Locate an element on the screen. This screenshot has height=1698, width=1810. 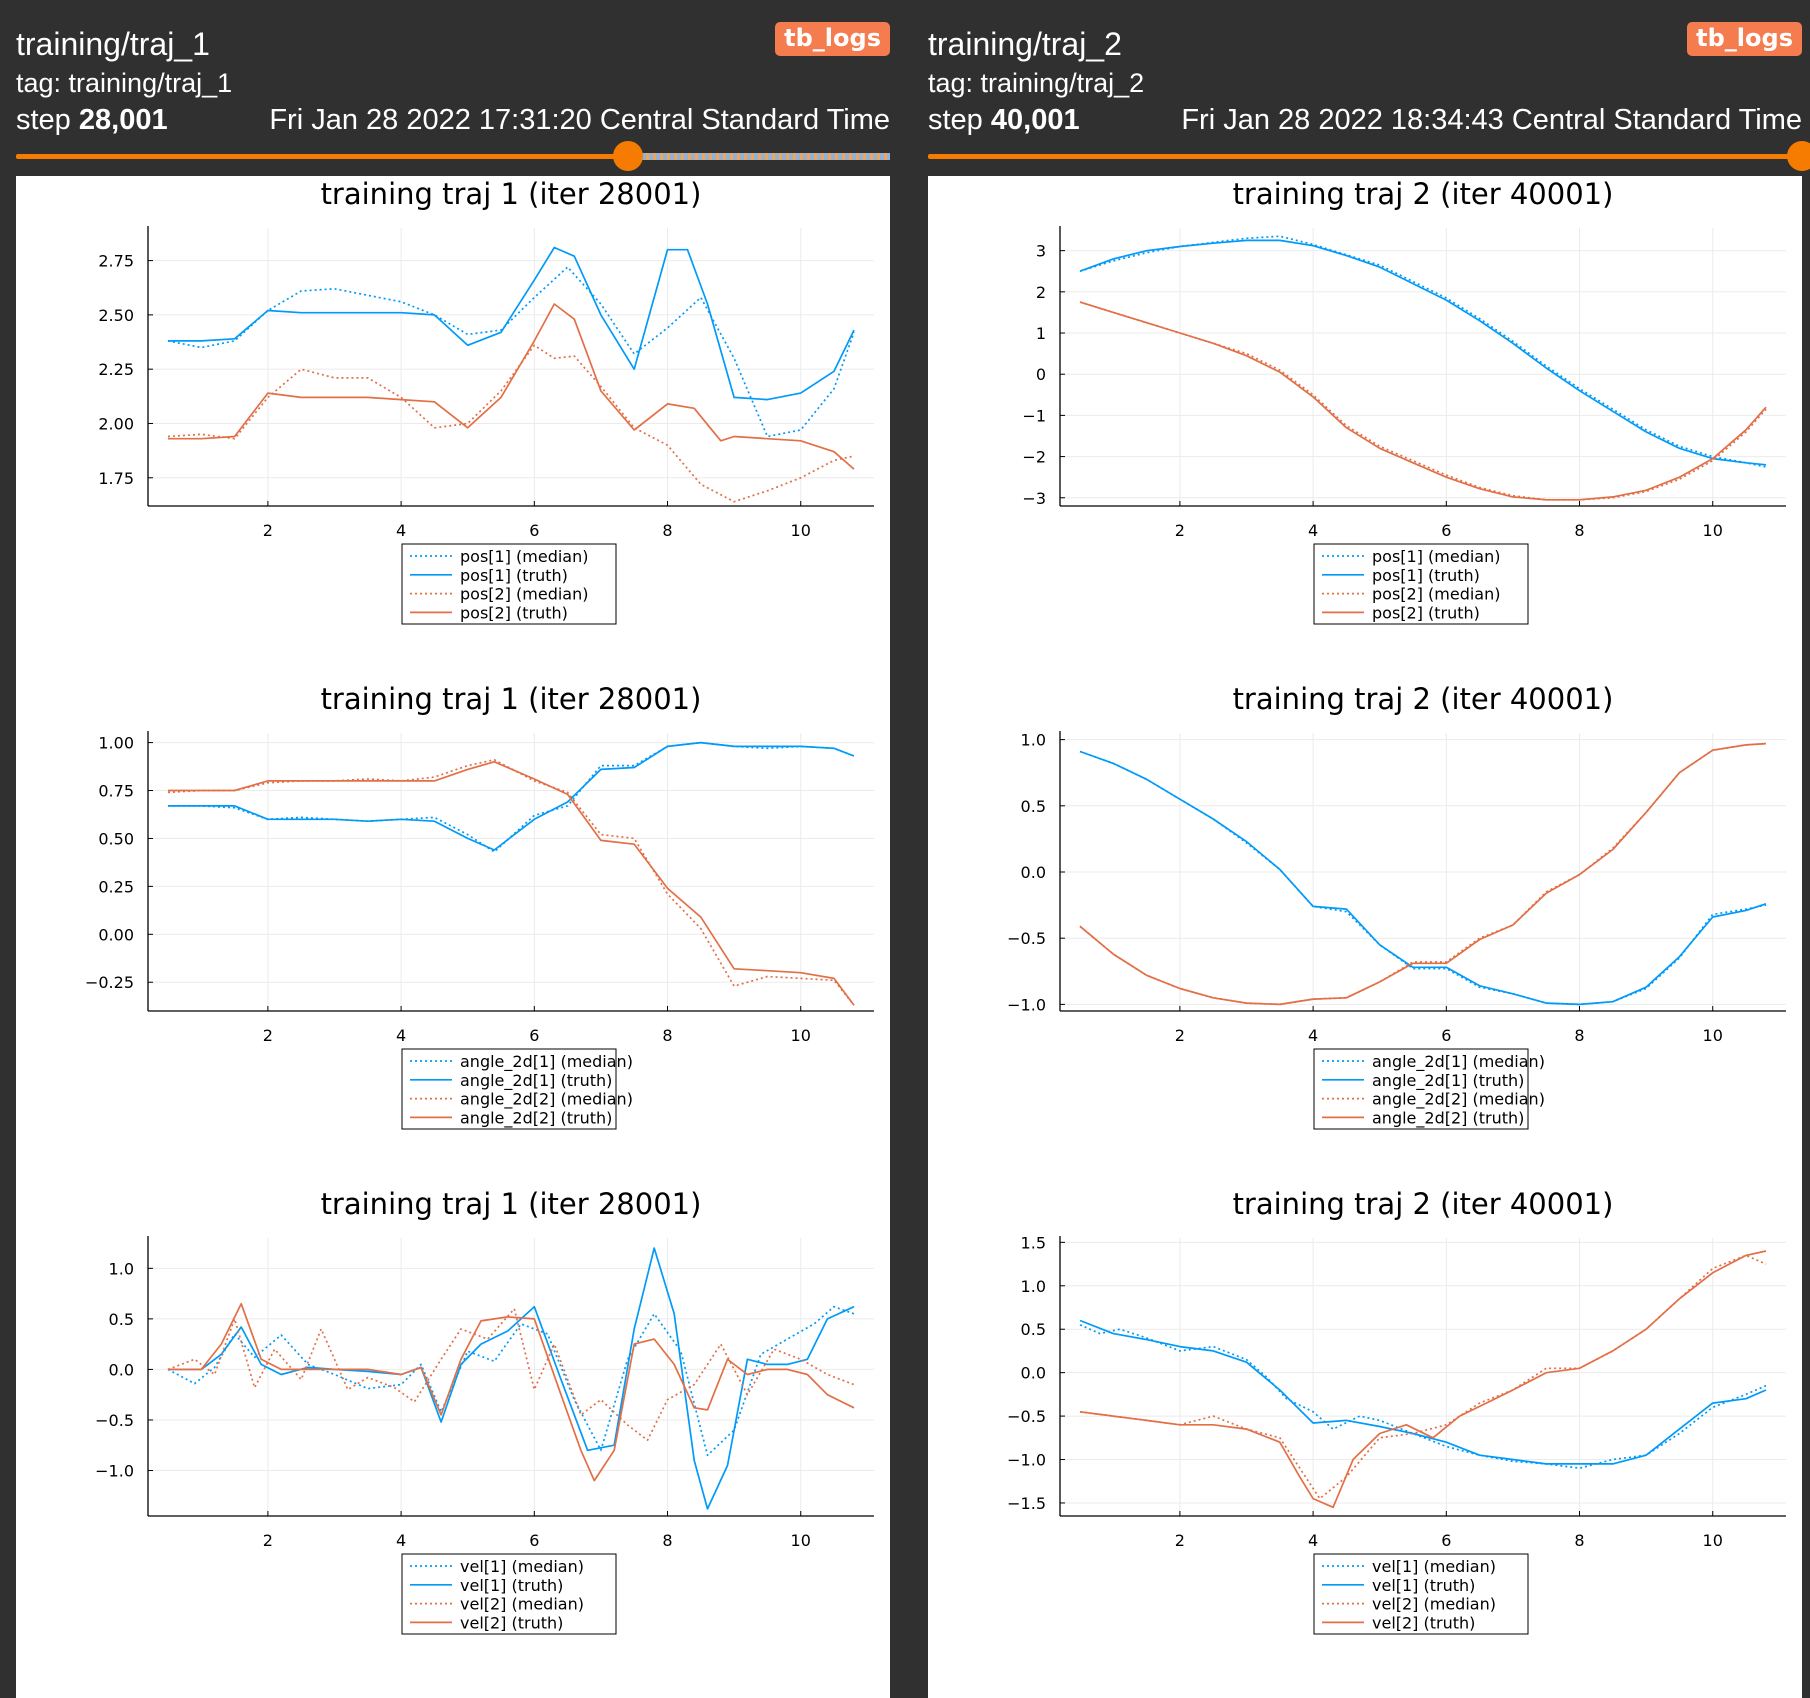
step-value: 28,001 is located at coordinates (123, 120).